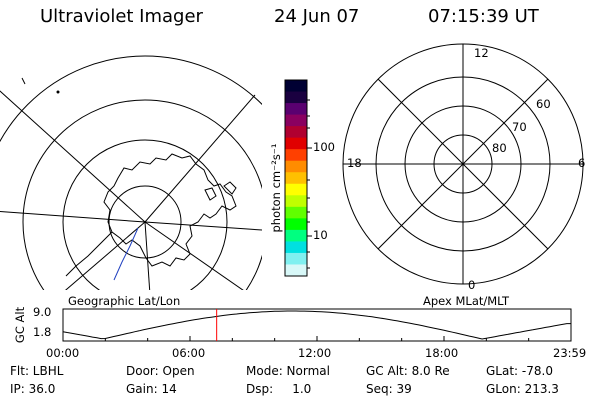 The width and height of the screenshot is (600, 400). Describe the element at coordinates (522, 389) in the screenshot. I see `status-glon: GLon: 213.3` at that location.